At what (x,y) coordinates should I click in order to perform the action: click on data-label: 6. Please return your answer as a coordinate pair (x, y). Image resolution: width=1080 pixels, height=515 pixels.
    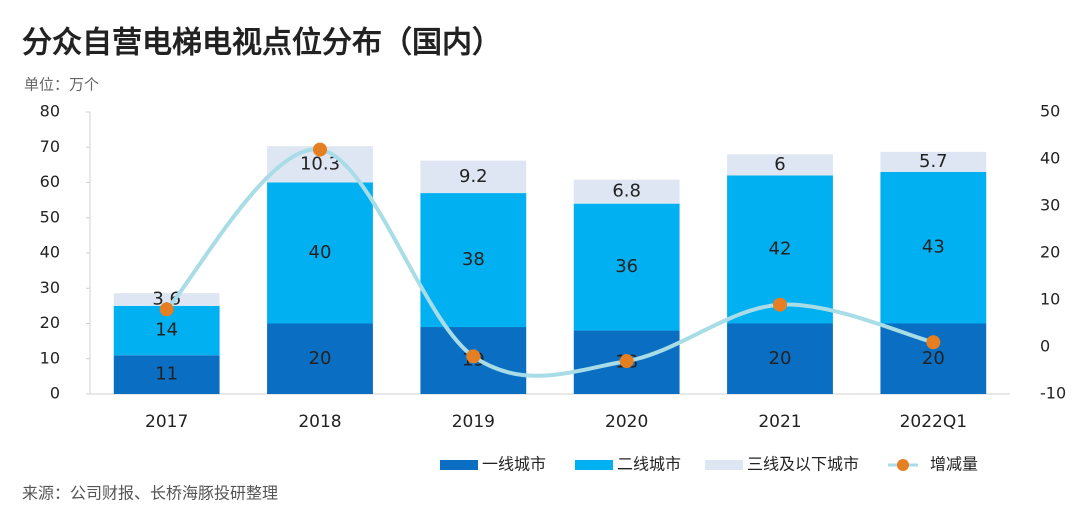
    Looking at the image, I should click on (779, 164).